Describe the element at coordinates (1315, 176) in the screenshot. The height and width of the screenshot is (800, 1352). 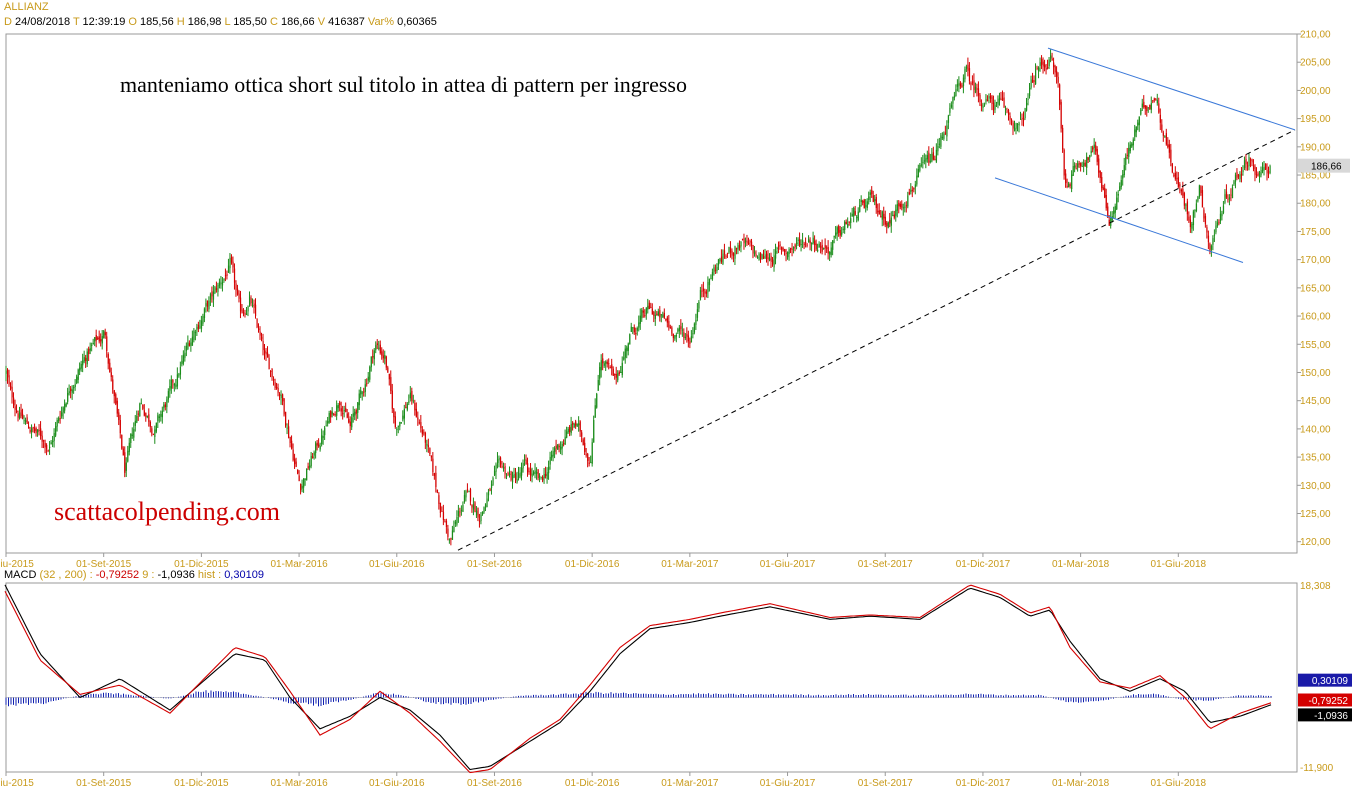
I see `price-y-tick-label: 185,00` at that location.